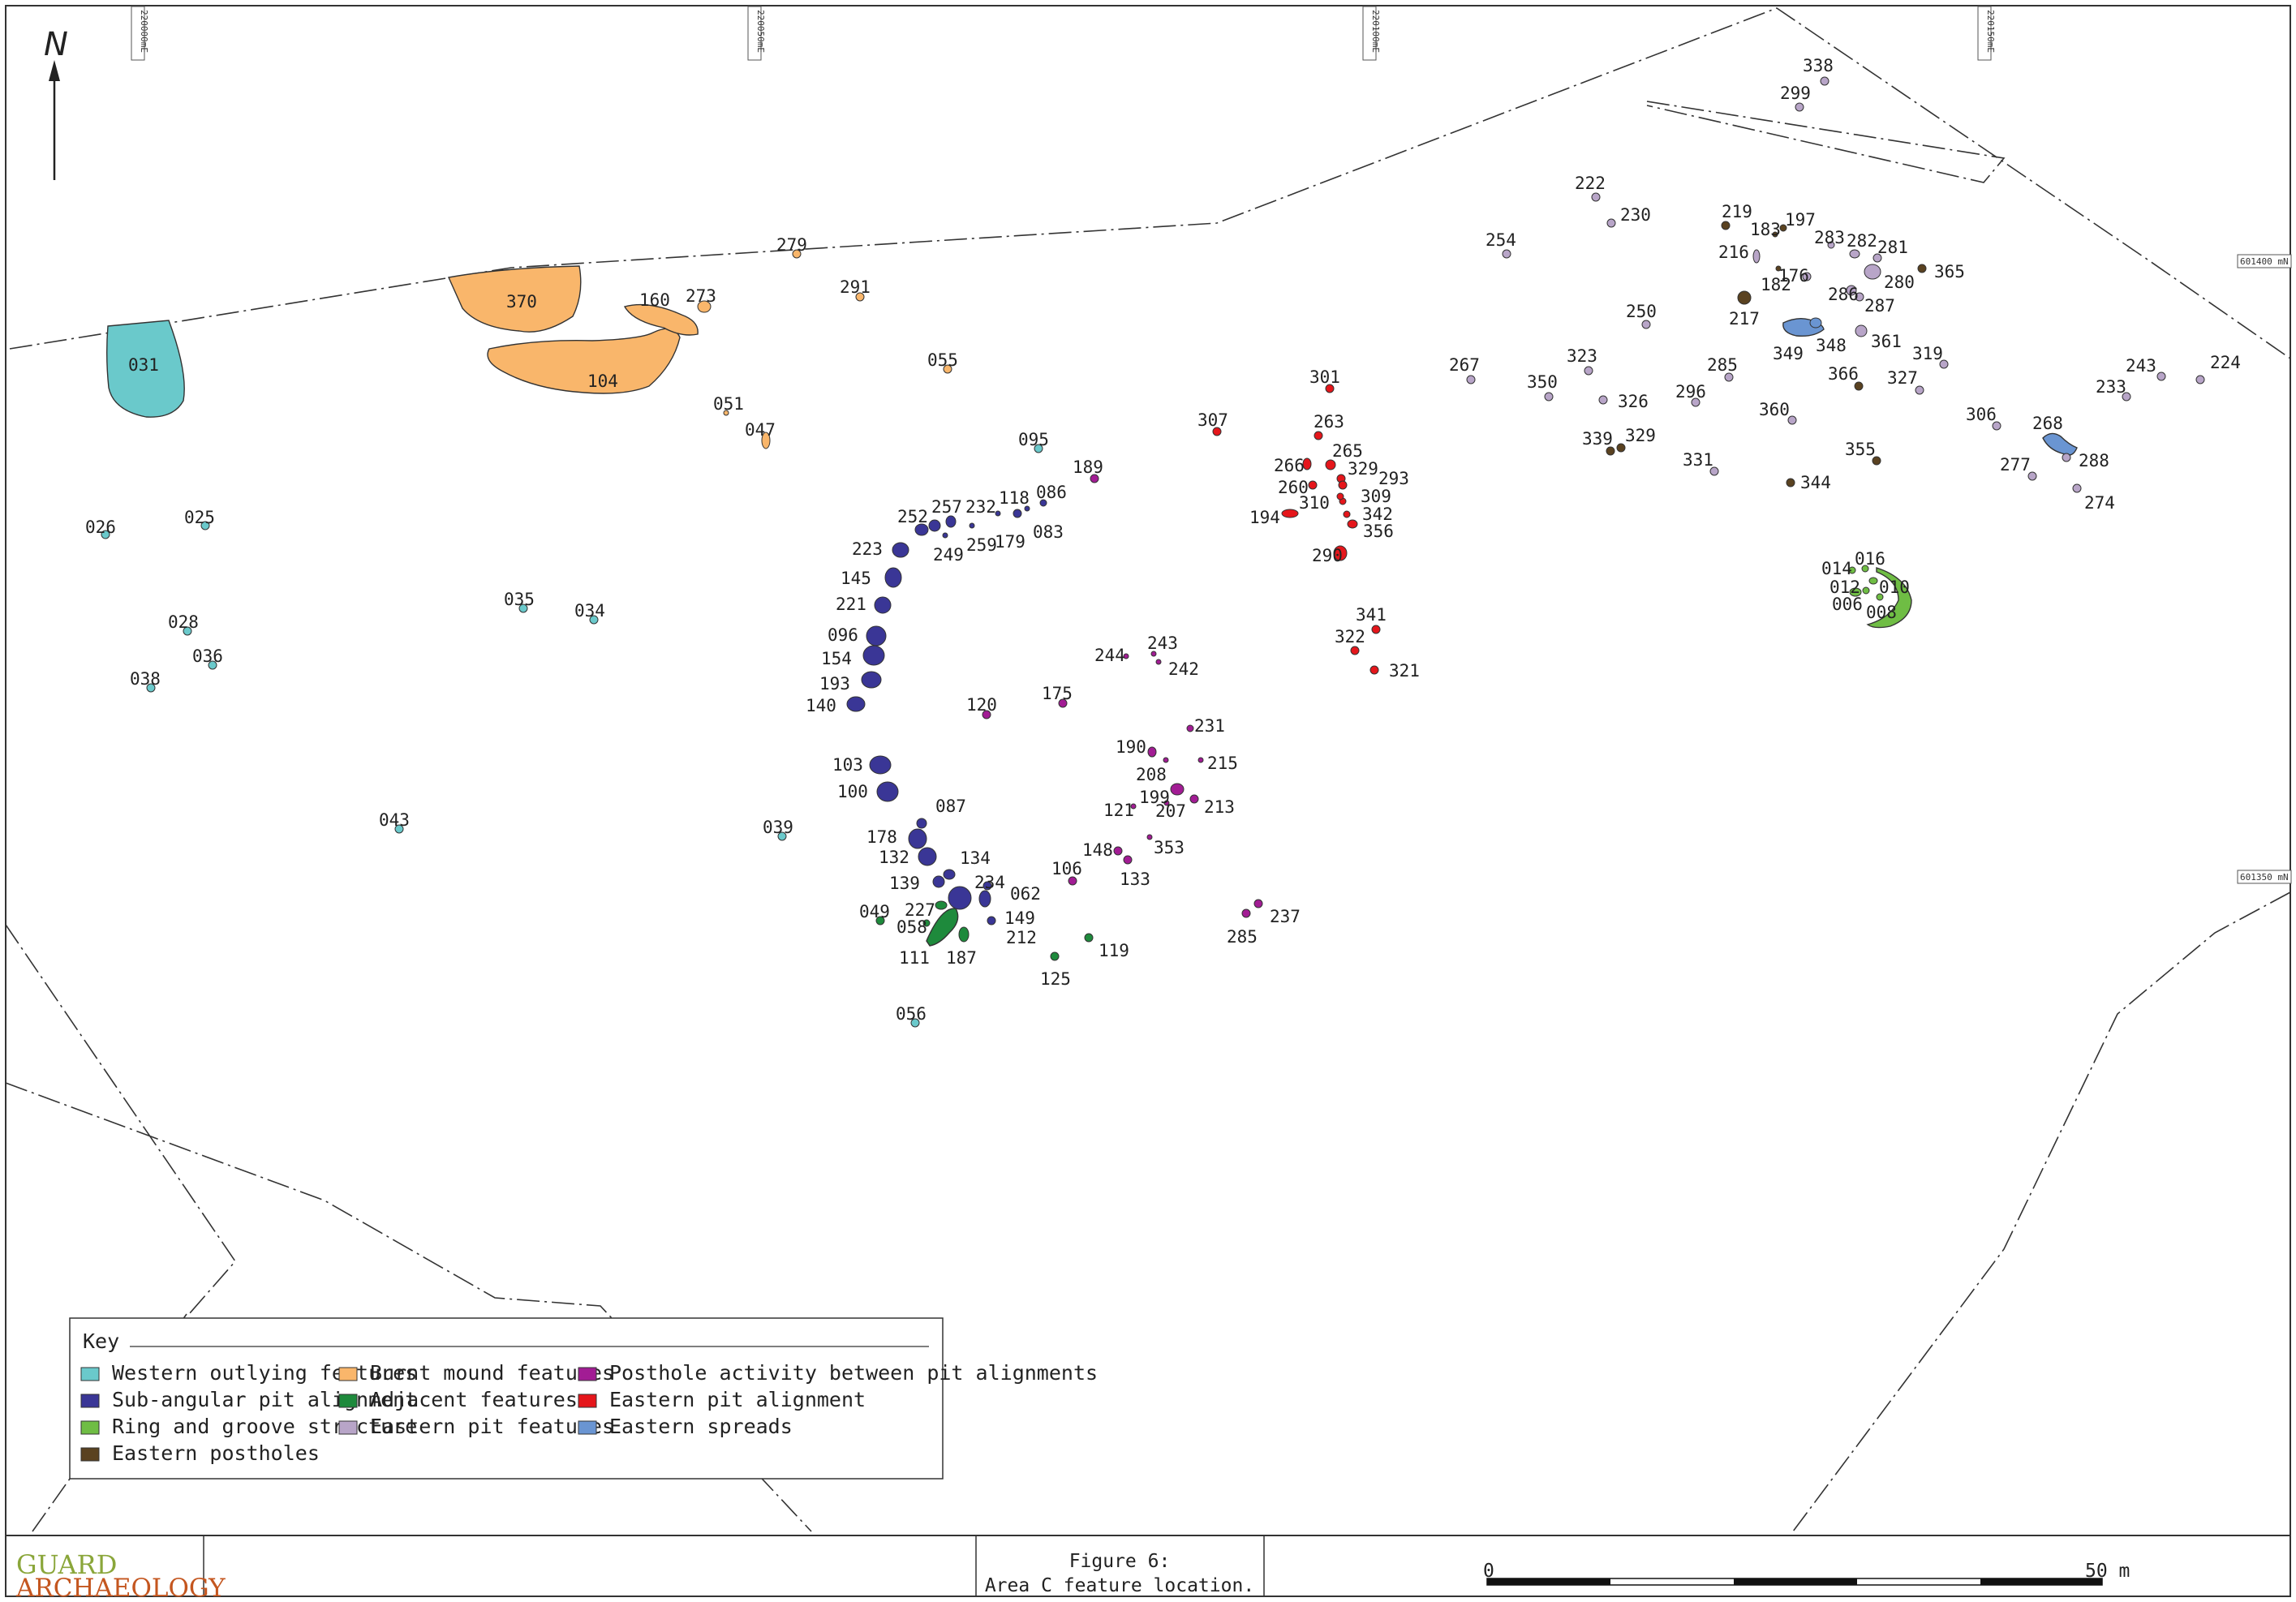 The width and height of the screenshot is (2296, 1602). I want to click on feature-120-marker, so click(986, 714).